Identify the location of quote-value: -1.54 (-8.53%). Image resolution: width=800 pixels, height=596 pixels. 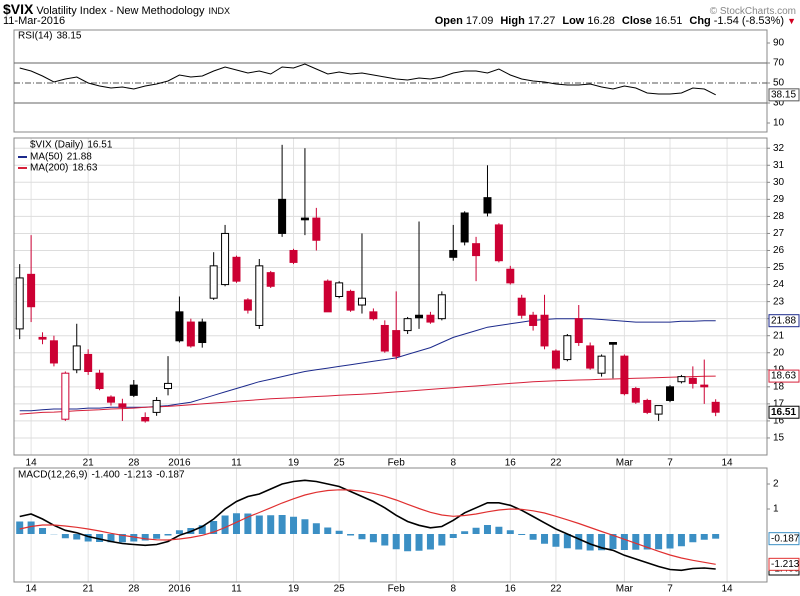
(749, 21).